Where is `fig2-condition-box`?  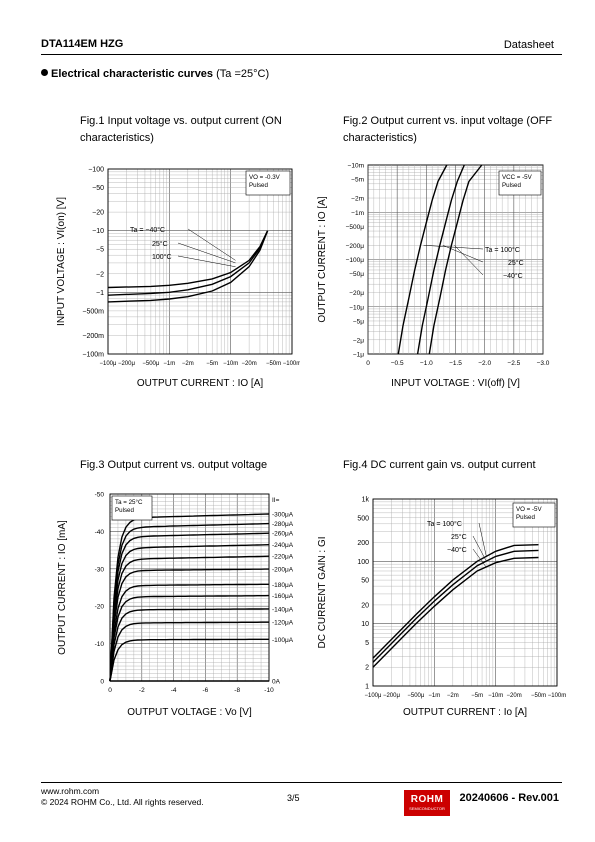
fig2-condition-box is located at coordinates (520, 183).